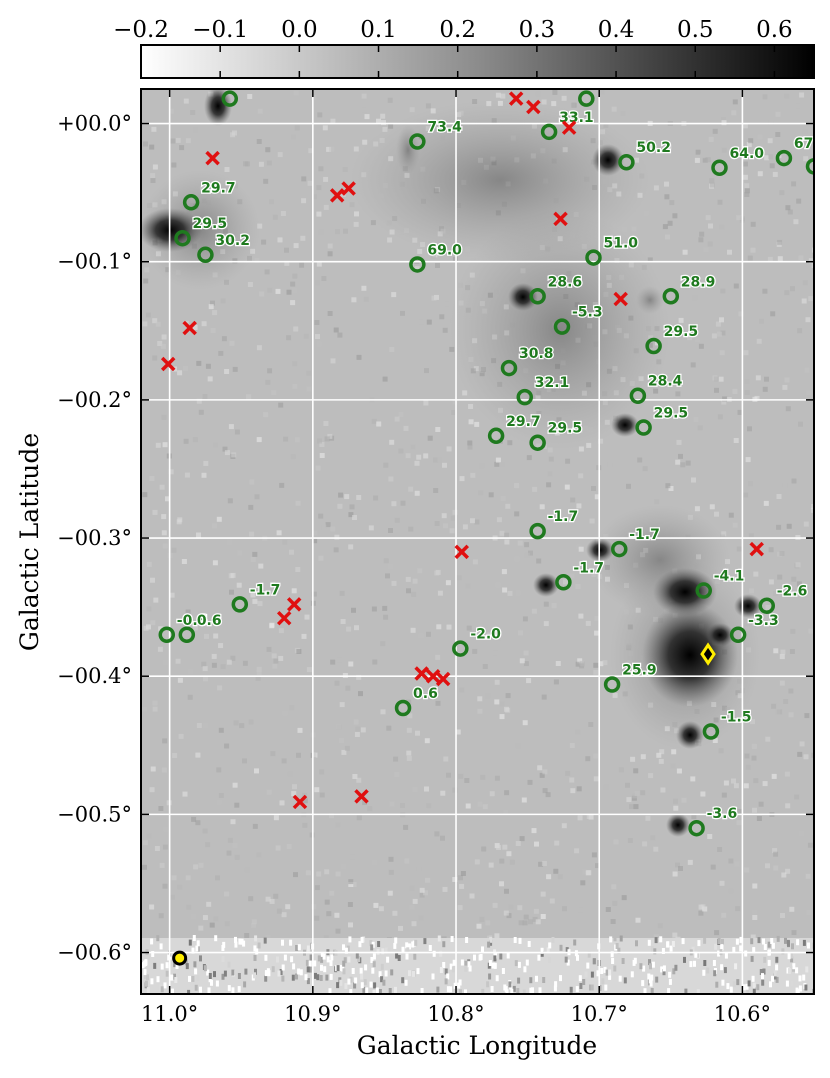 The image size is (830, 1078). Describe the element at coordinates (742, 1014) in the screenshot. I see `x-tick-label: 10.6°` at that location.